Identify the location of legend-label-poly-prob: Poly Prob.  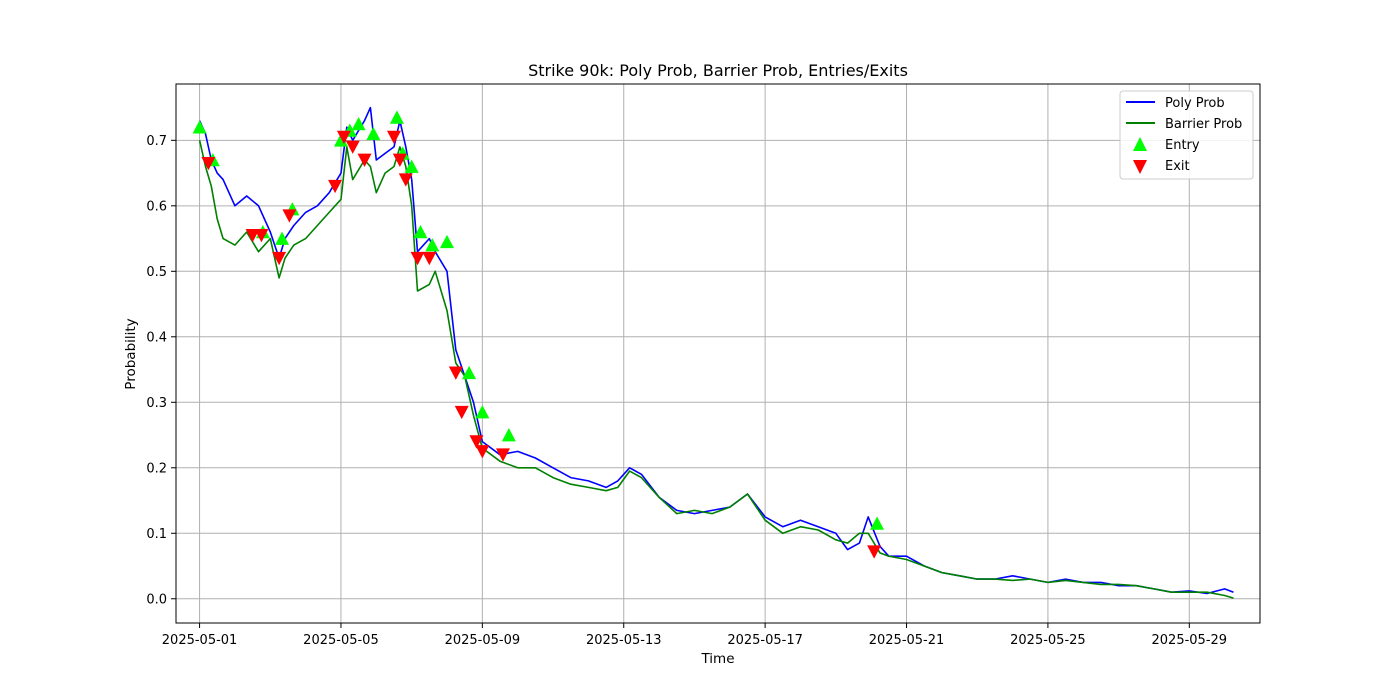
(1195, 103).